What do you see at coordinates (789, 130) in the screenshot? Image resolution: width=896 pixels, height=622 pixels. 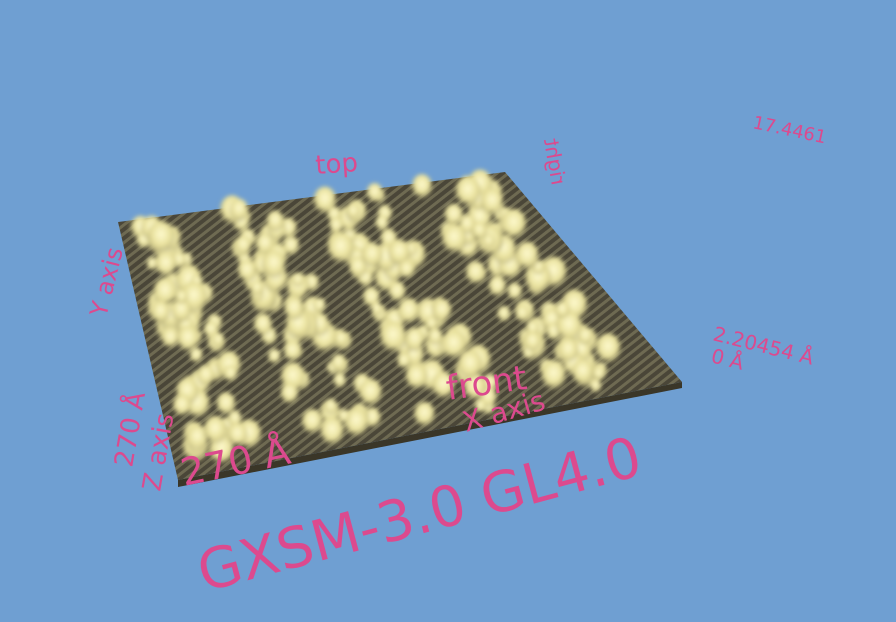 I see `far-value-label: 17.4461` at bounding box center [789, 130].